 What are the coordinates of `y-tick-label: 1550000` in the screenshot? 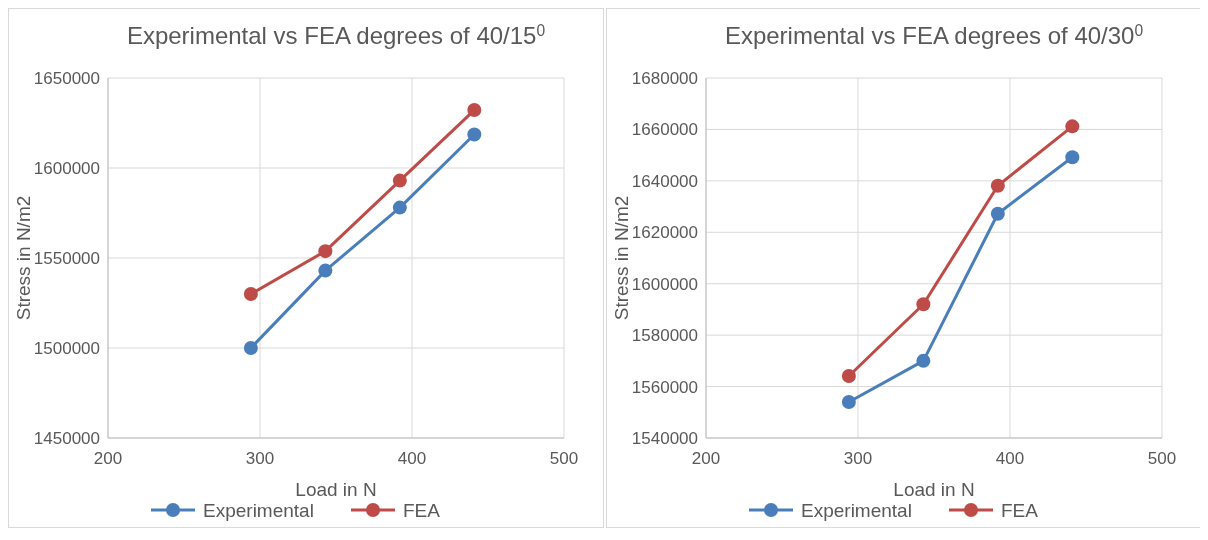 It's located at (66, 258).